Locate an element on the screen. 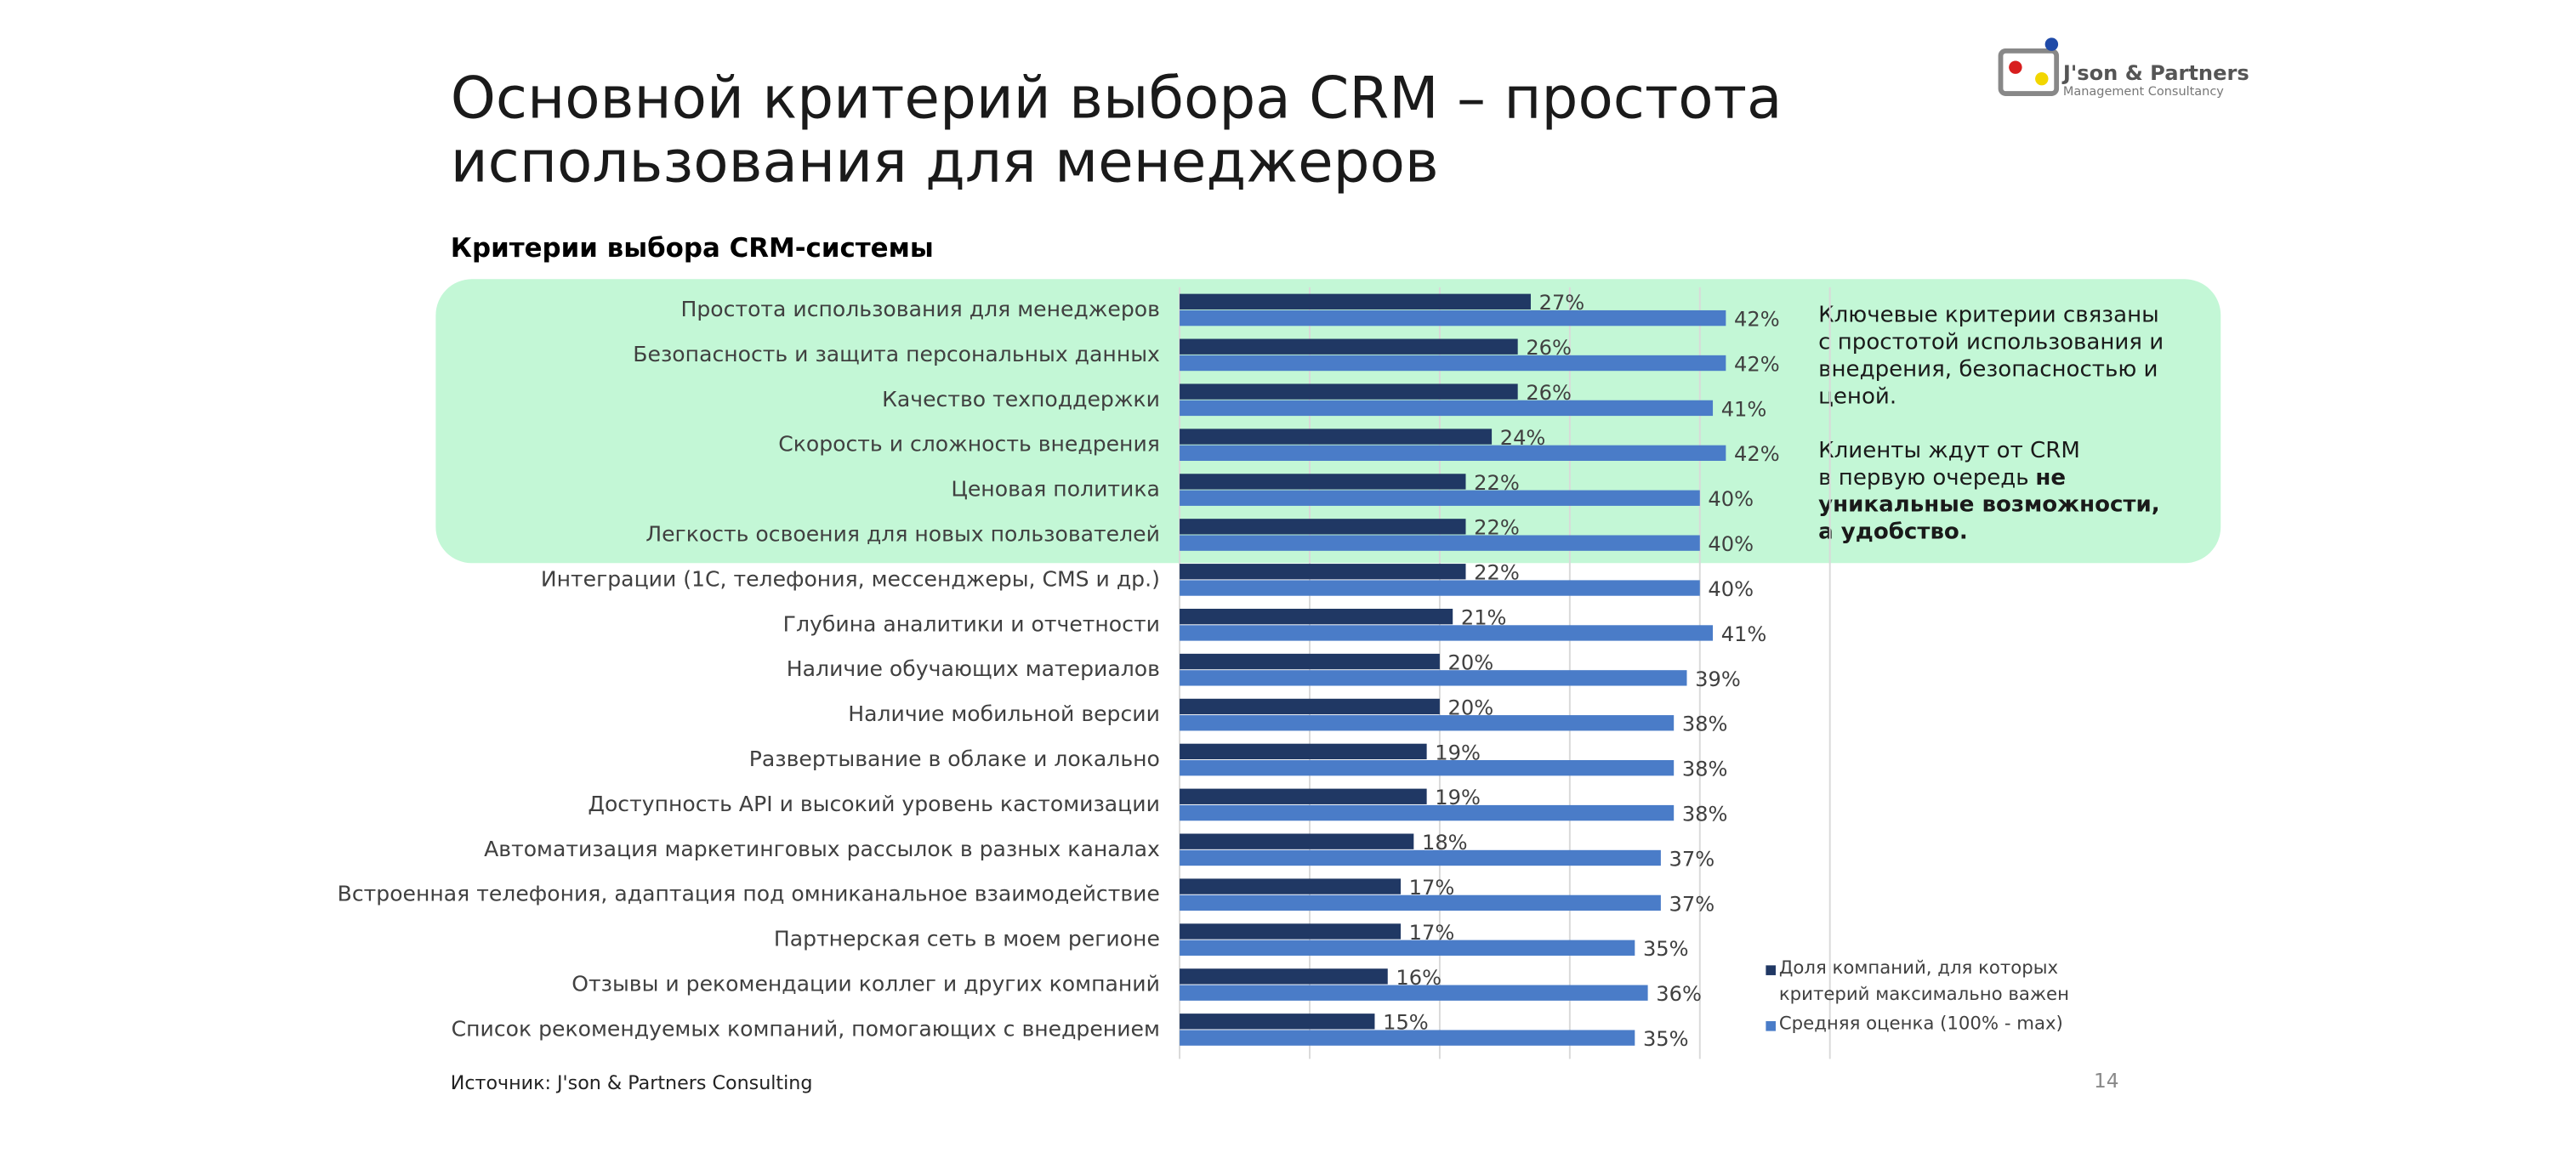  annotation-text: а удобство. is located at coordinates (1893, 531).